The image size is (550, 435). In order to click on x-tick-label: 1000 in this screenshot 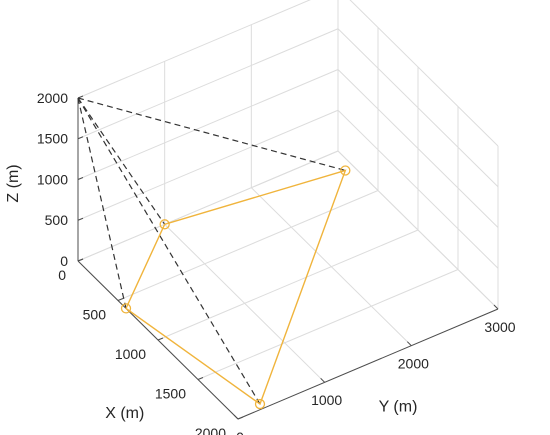, I will do `click(130, 354)`.